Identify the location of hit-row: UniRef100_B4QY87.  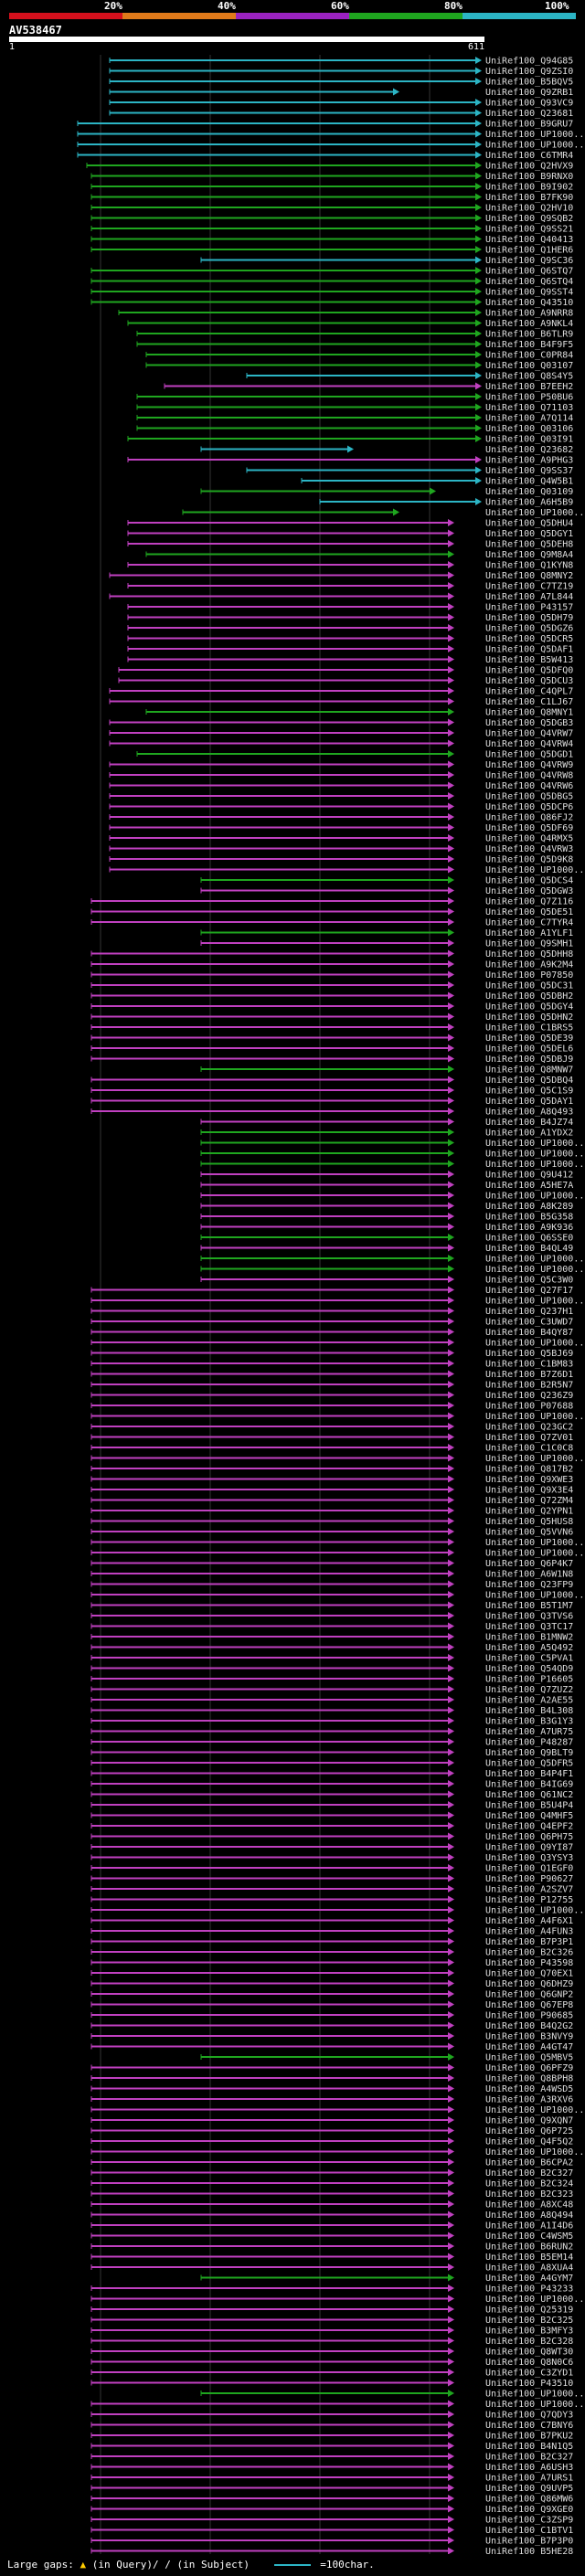
(331, 1333).